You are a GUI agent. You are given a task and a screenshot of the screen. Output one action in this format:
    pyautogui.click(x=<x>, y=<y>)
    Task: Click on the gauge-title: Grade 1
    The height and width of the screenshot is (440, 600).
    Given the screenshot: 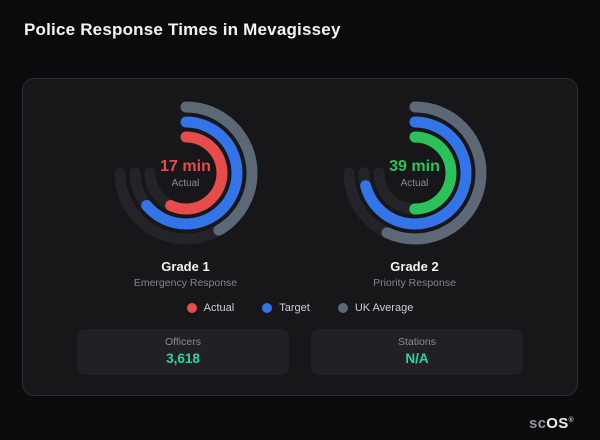 What is the action you would take?
    pyautogui.click(x=185, y=266)
    